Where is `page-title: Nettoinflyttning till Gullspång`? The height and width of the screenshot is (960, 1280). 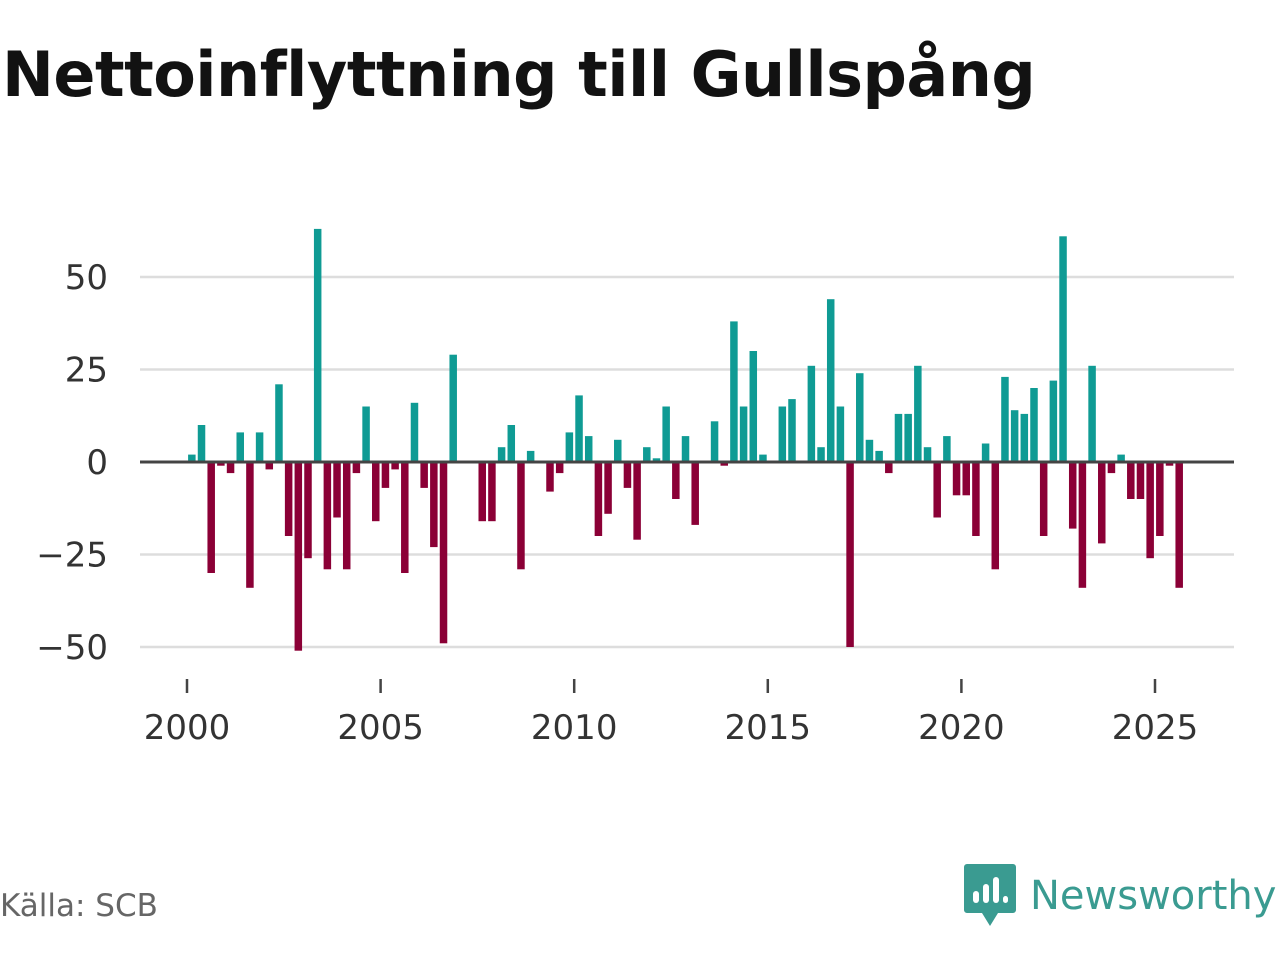 page-title: Nettoinflyttning till Gullspång is located at coordinates (519, 74).